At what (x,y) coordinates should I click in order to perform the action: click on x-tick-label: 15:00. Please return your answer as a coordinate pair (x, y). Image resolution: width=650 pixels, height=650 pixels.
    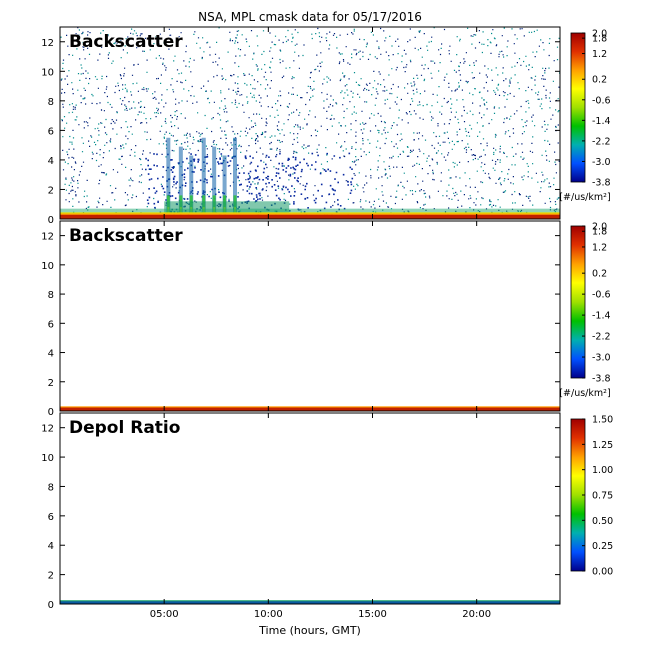
    Looking at the image, I should click on (372, 614).